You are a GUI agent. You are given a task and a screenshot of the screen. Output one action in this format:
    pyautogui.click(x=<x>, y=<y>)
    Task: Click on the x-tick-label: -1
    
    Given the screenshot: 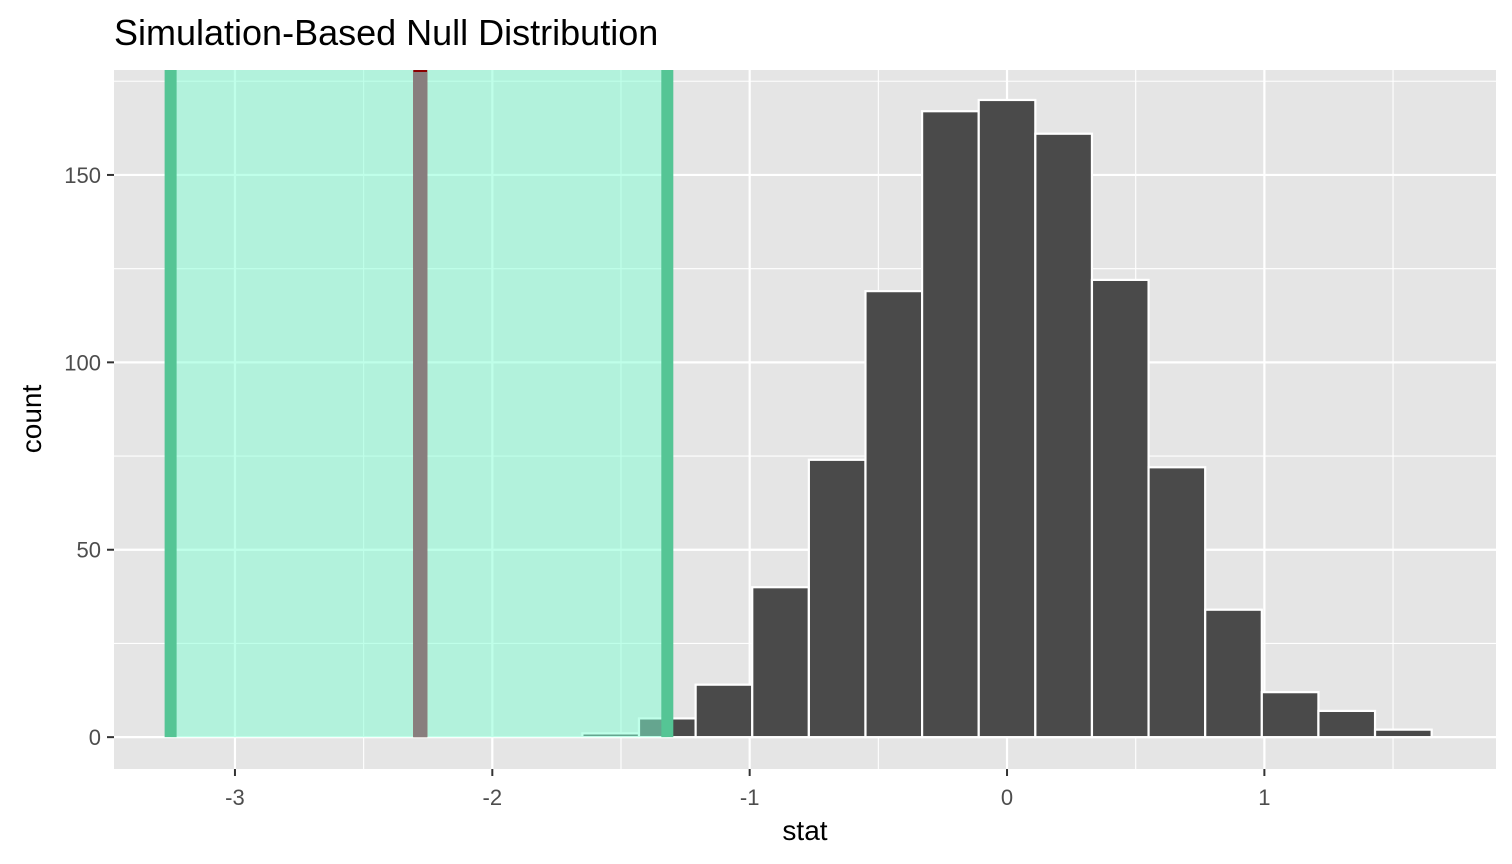 What is the action you would take?
    pyautogui.click(x=750, y=797)
    